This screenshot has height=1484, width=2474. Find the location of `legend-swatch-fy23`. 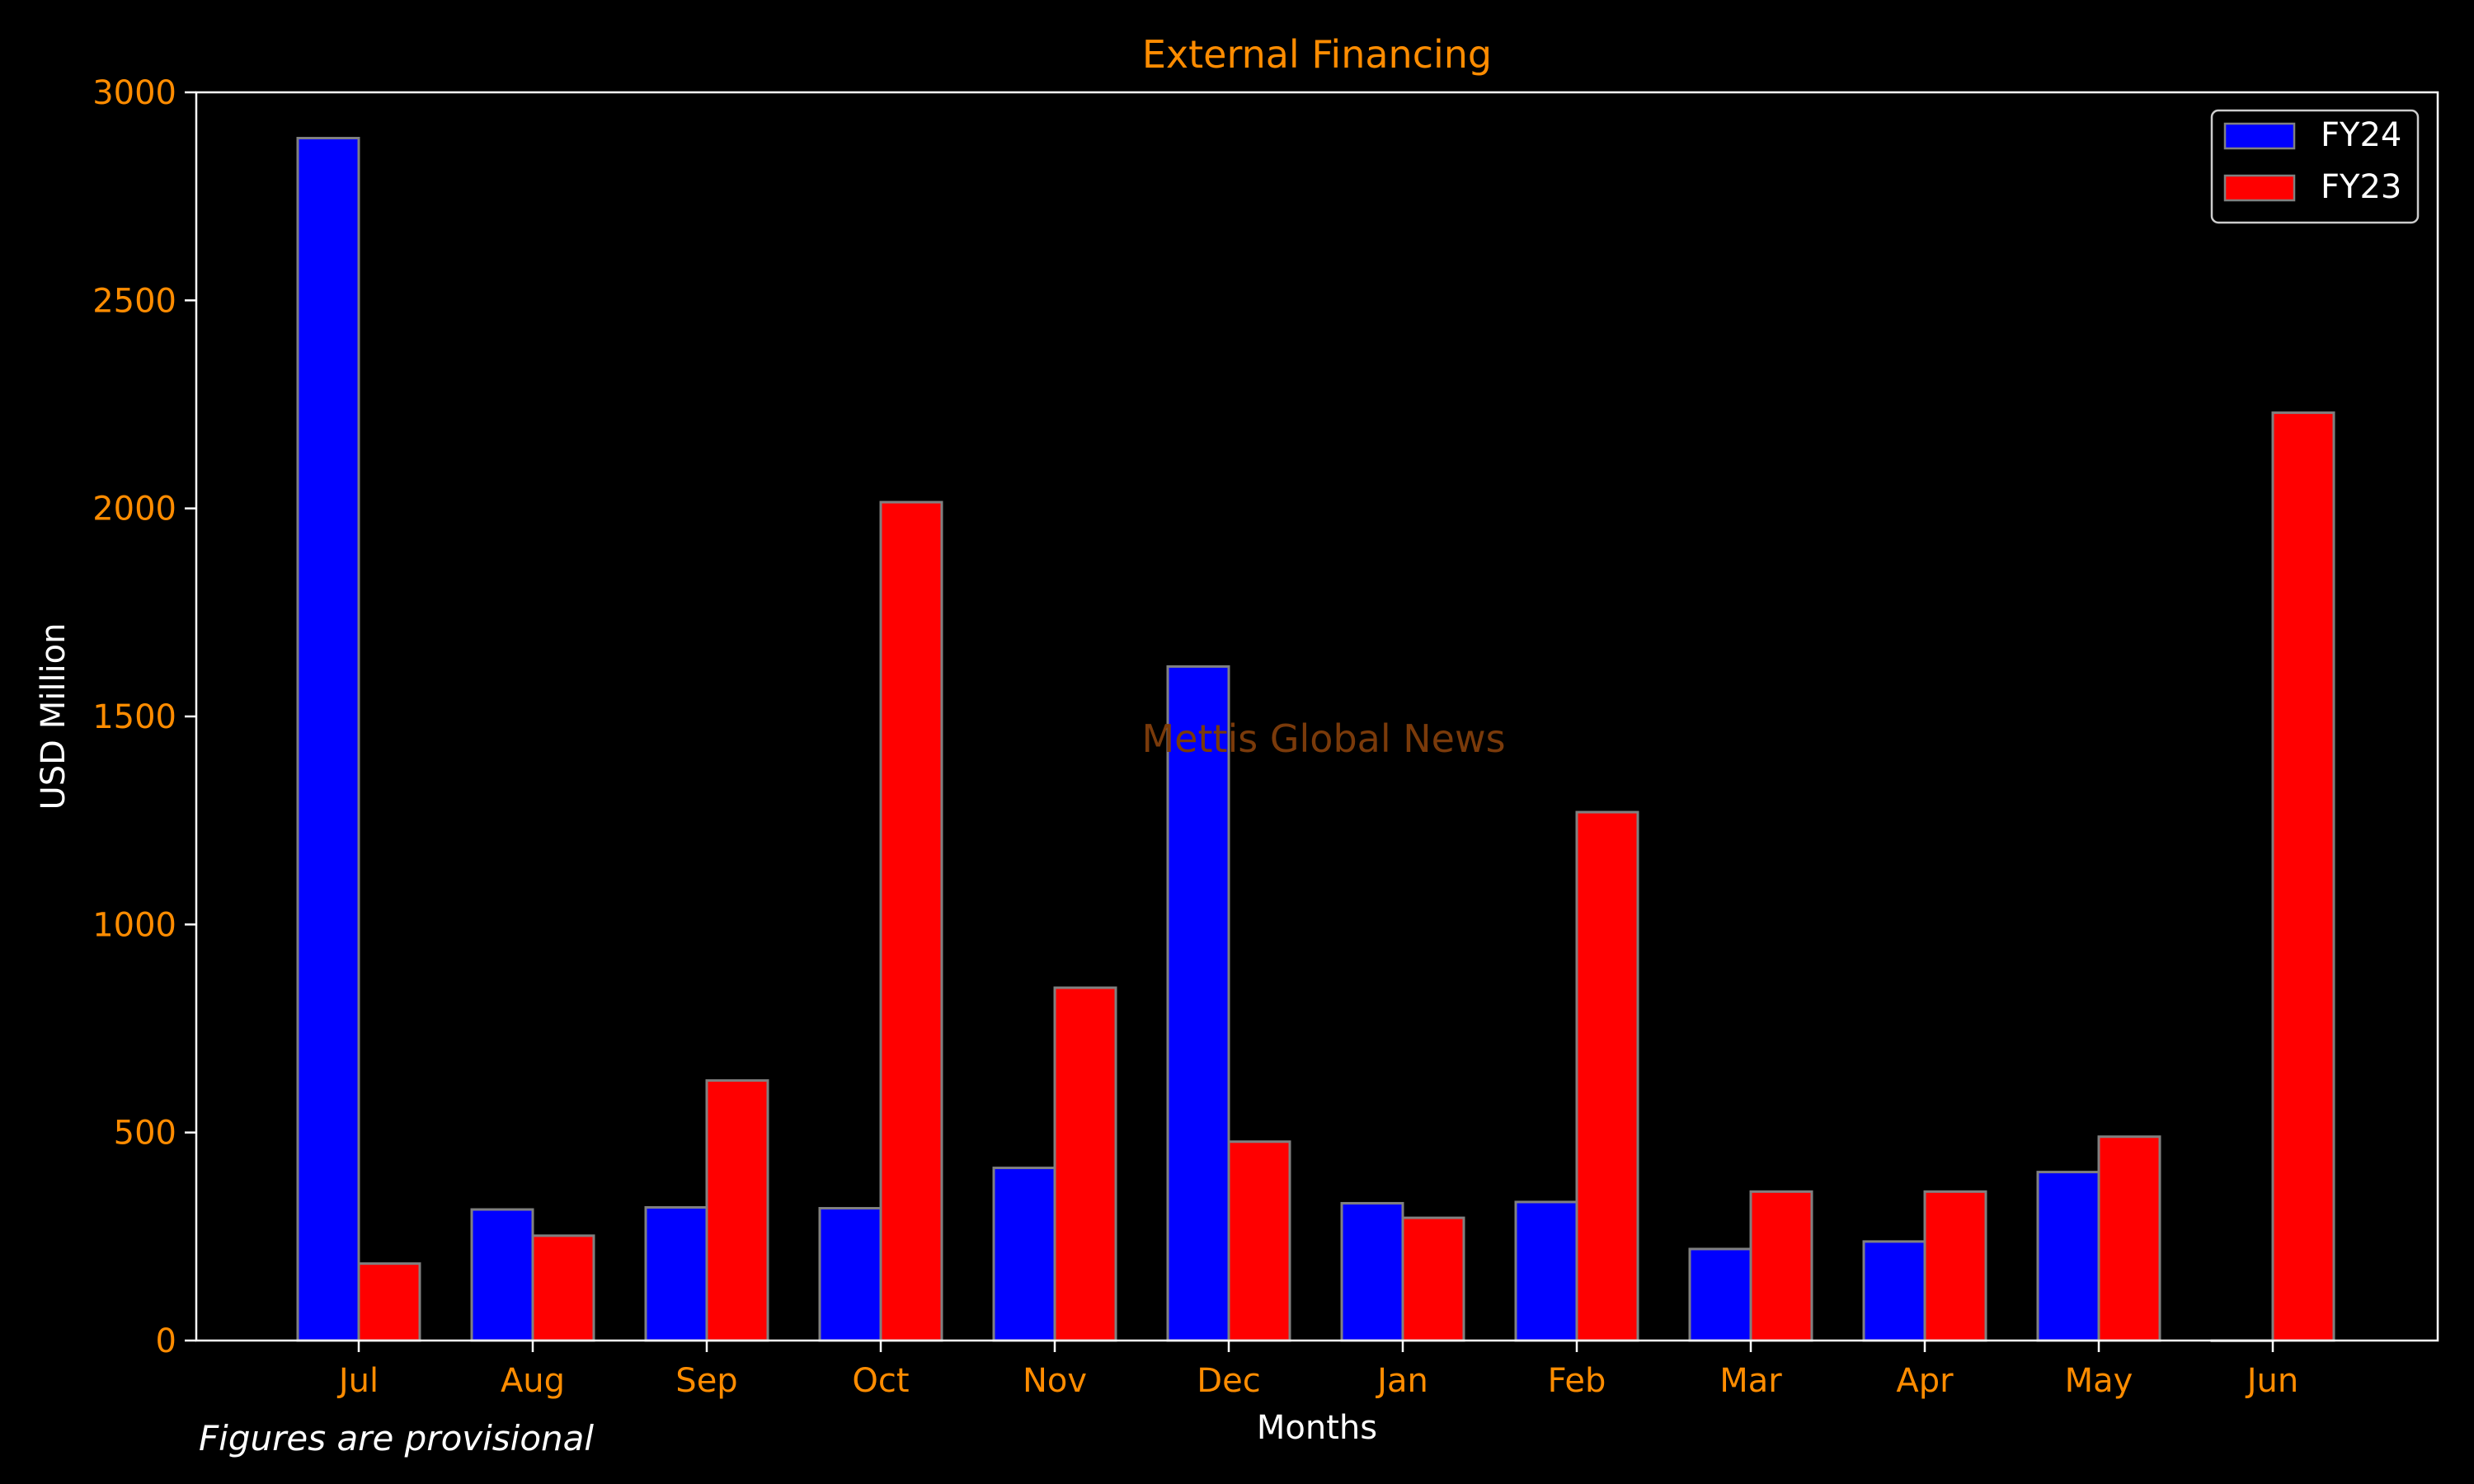

legend-swatch-fy23 is located at coordinates (2259, 188).